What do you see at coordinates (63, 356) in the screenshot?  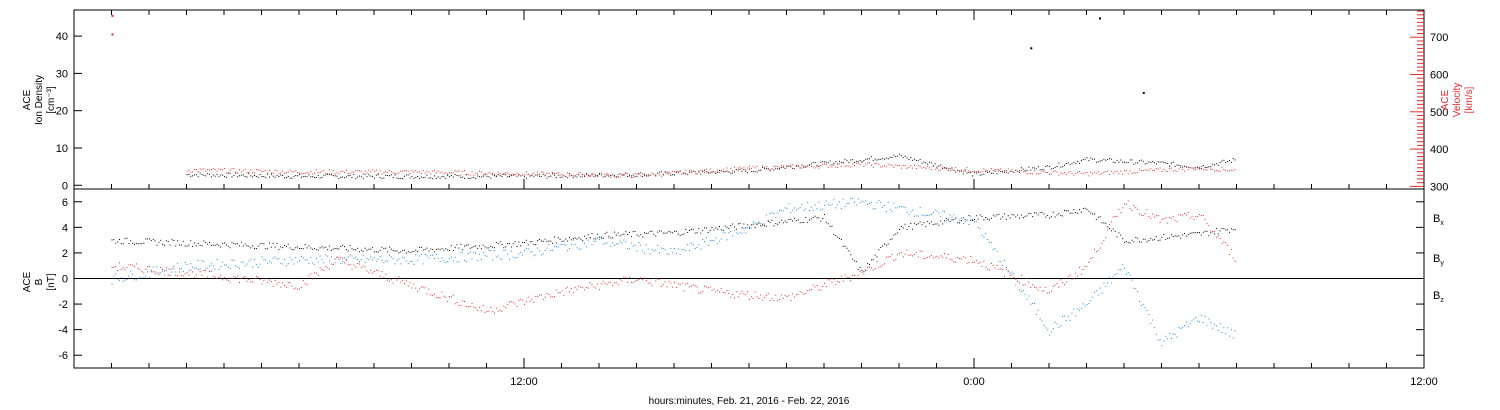 I see `bfield-ytick-label: -6` at bounding box center [63, 356].